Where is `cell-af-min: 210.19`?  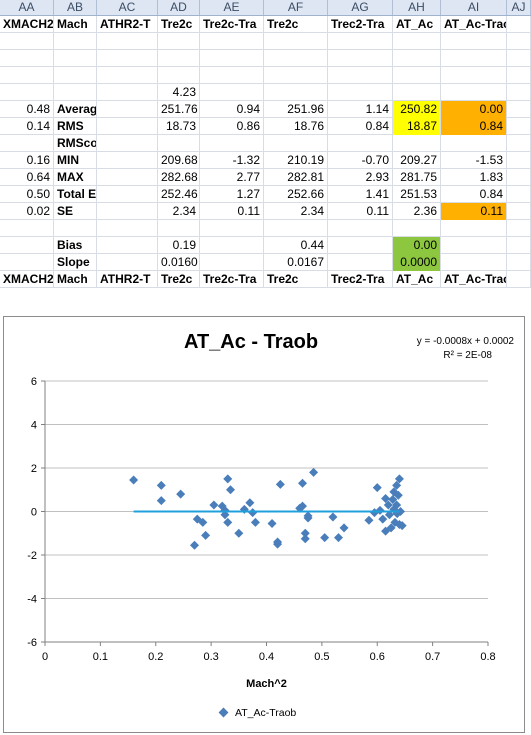 cell-af-min: 210.19 is located at coordinates (296, 160).